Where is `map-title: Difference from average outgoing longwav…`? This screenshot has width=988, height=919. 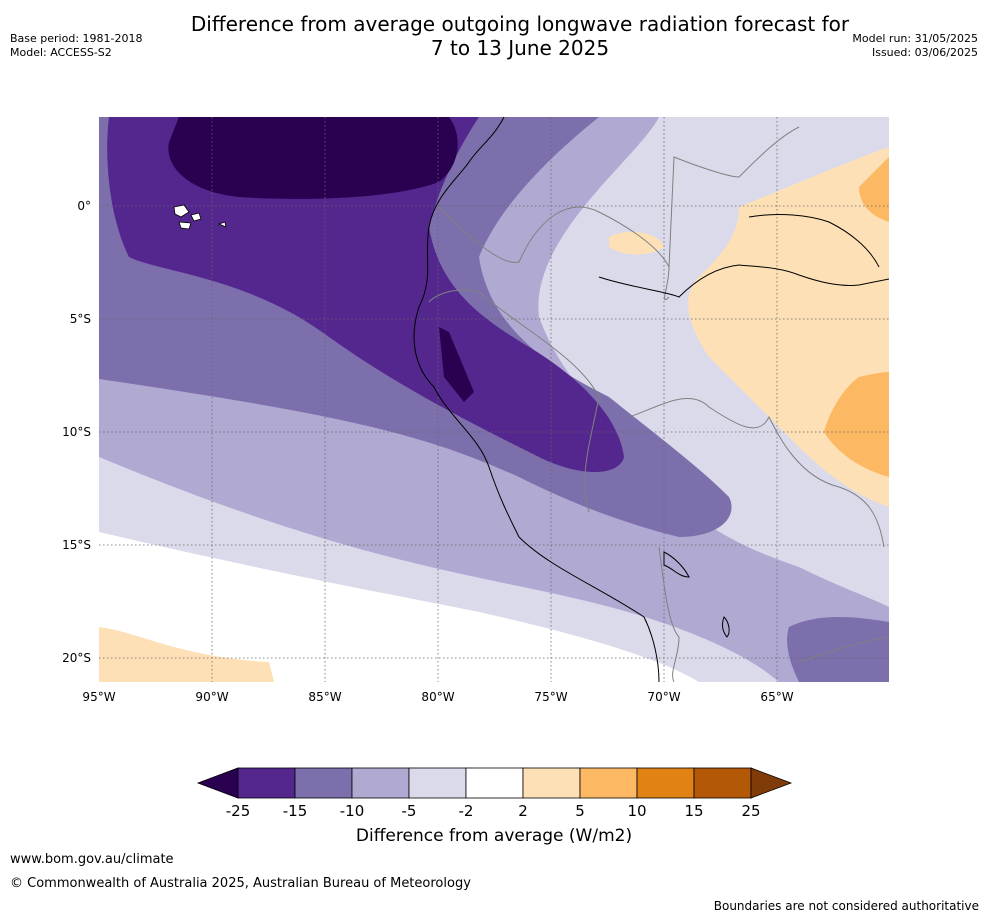
map-title: Difference from average outgoing longwav… is located at coordinates (494, 36).